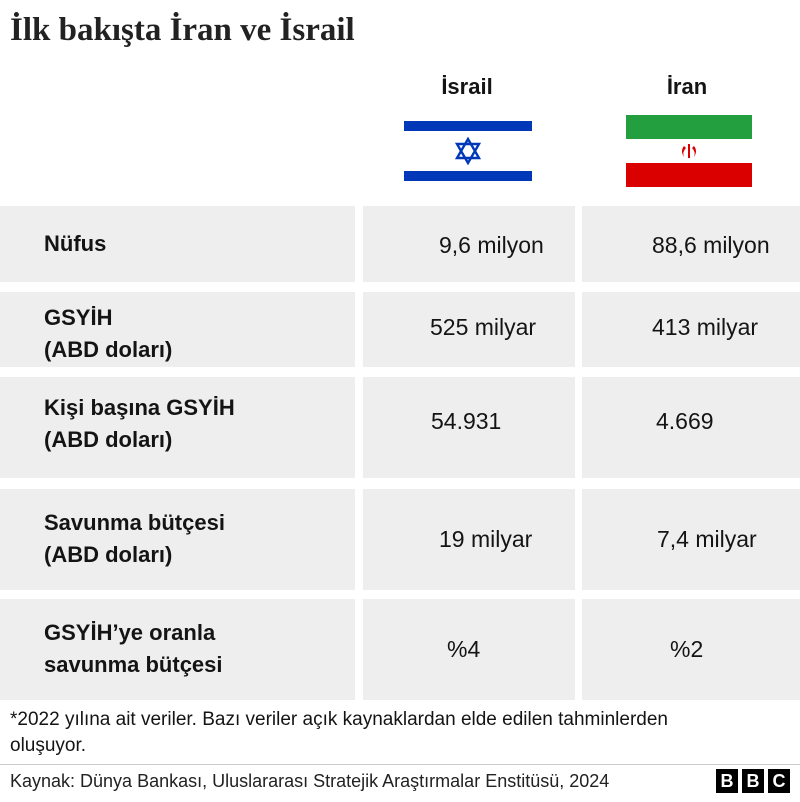 This screenshot has height=802, width=800. What do you see at coordinates (139, 423) in the screenshot?
I see `row-label: Kişi başına GSYİH (ABD doları)` at bounding box center [139, 423].